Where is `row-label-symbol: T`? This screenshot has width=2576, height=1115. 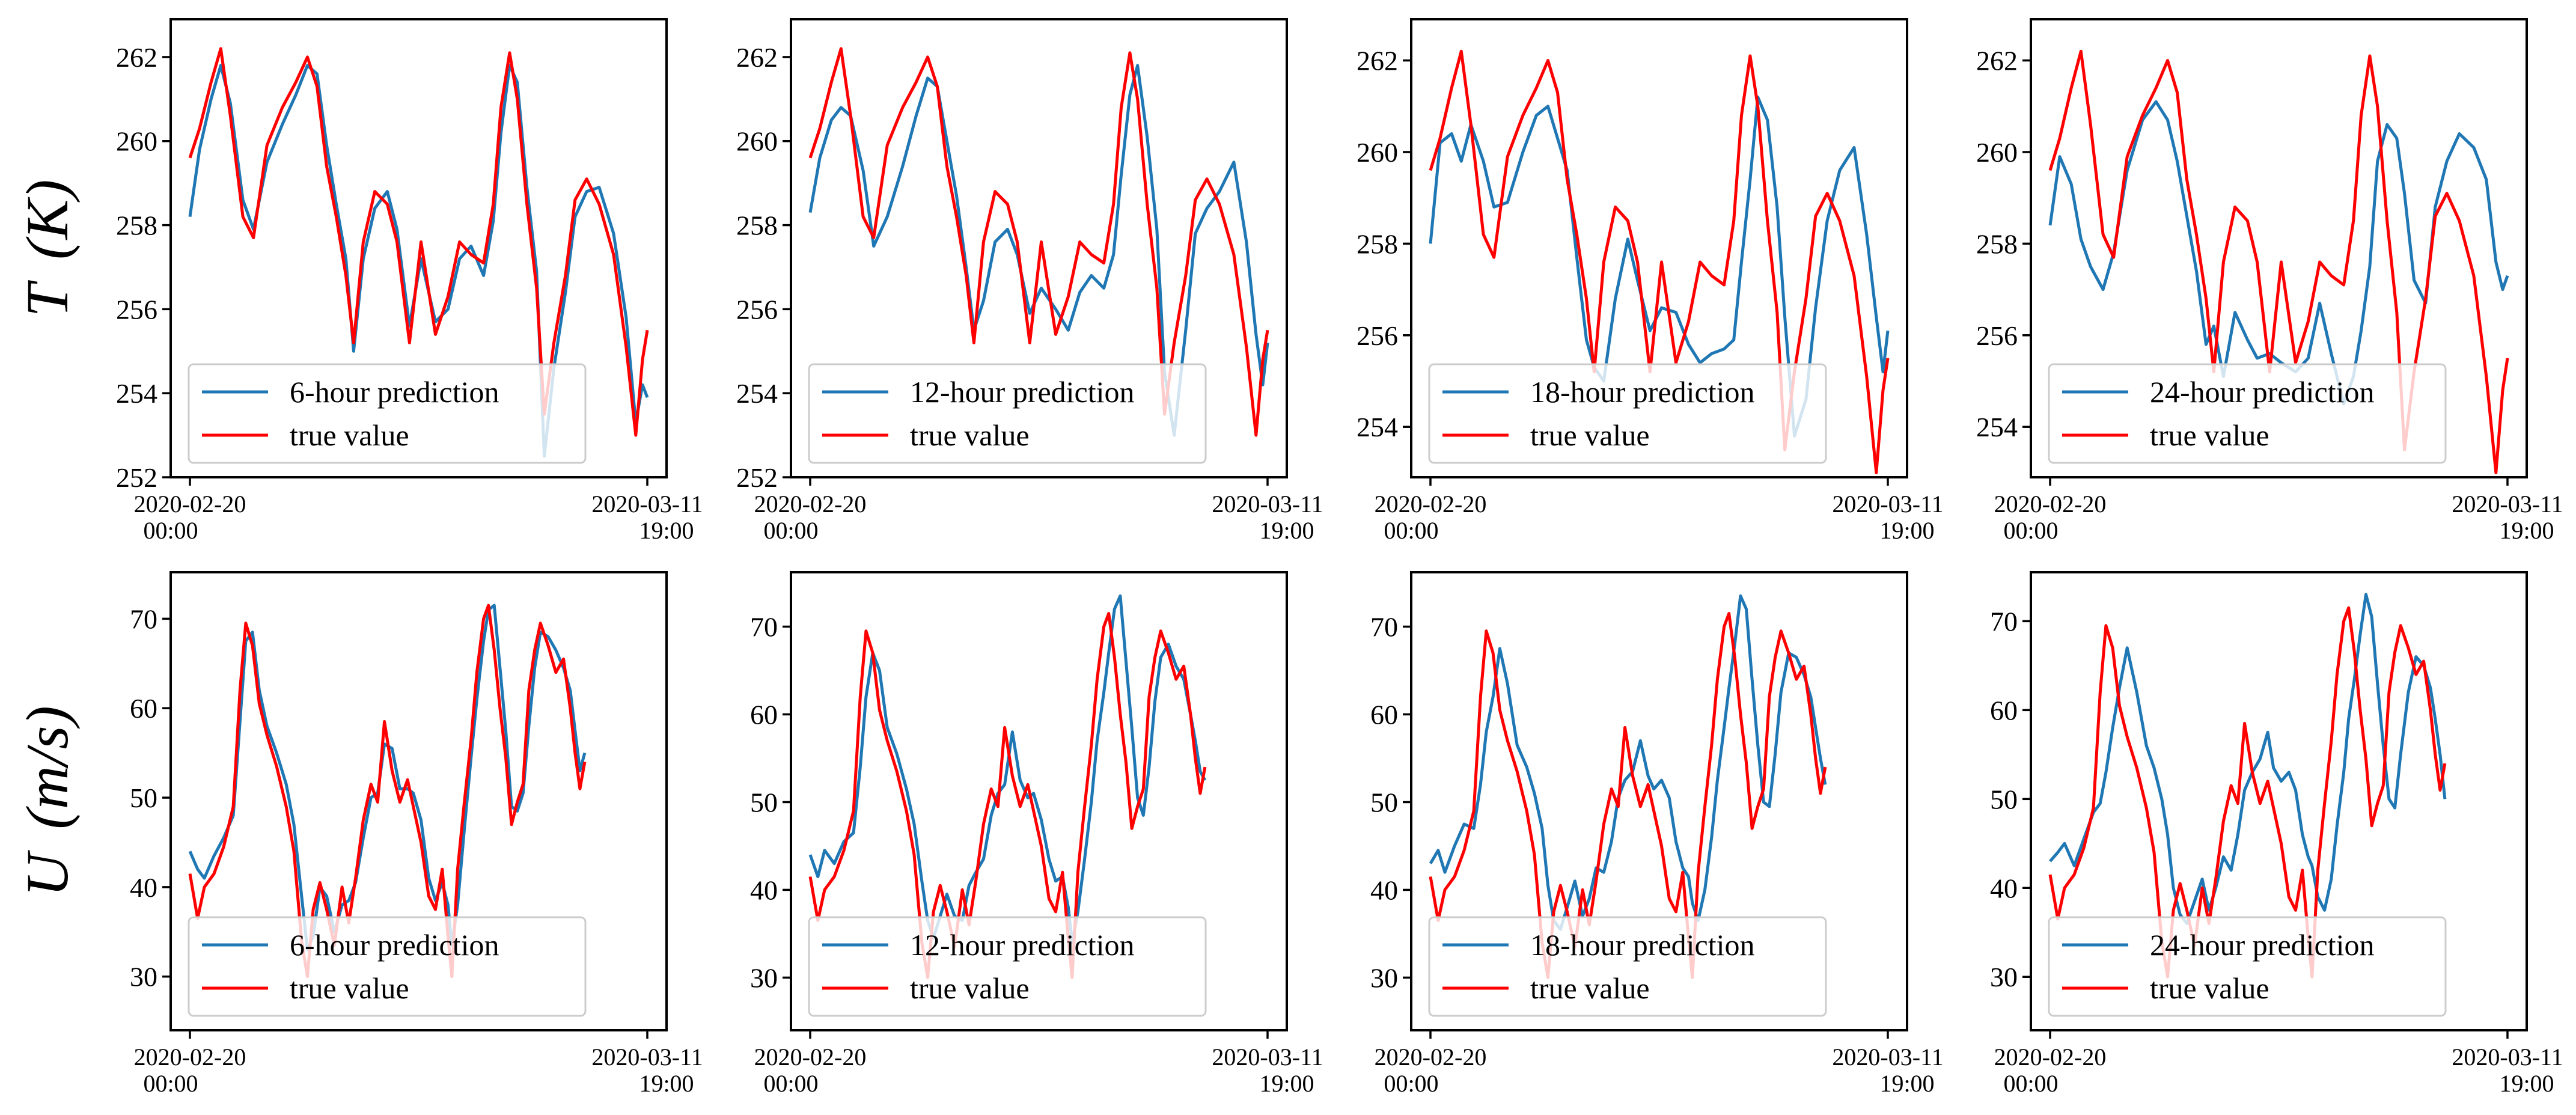
row-label-symbol: T is located at coordinates (47, 298).